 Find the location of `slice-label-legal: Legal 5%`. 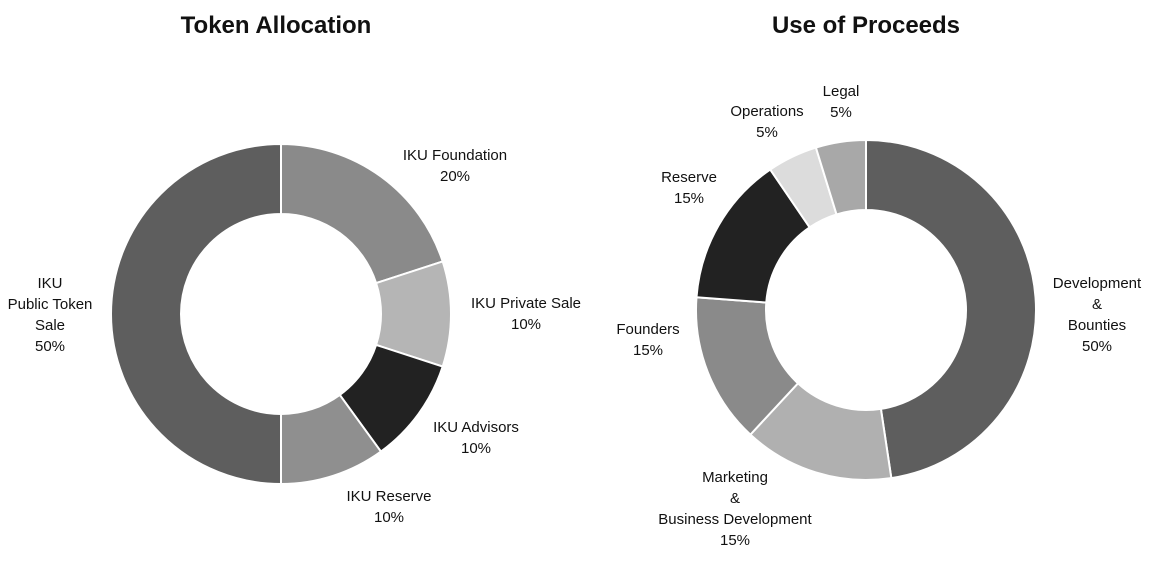

slice-label-legal: Legal 5% is located at coordinates (841, 102).